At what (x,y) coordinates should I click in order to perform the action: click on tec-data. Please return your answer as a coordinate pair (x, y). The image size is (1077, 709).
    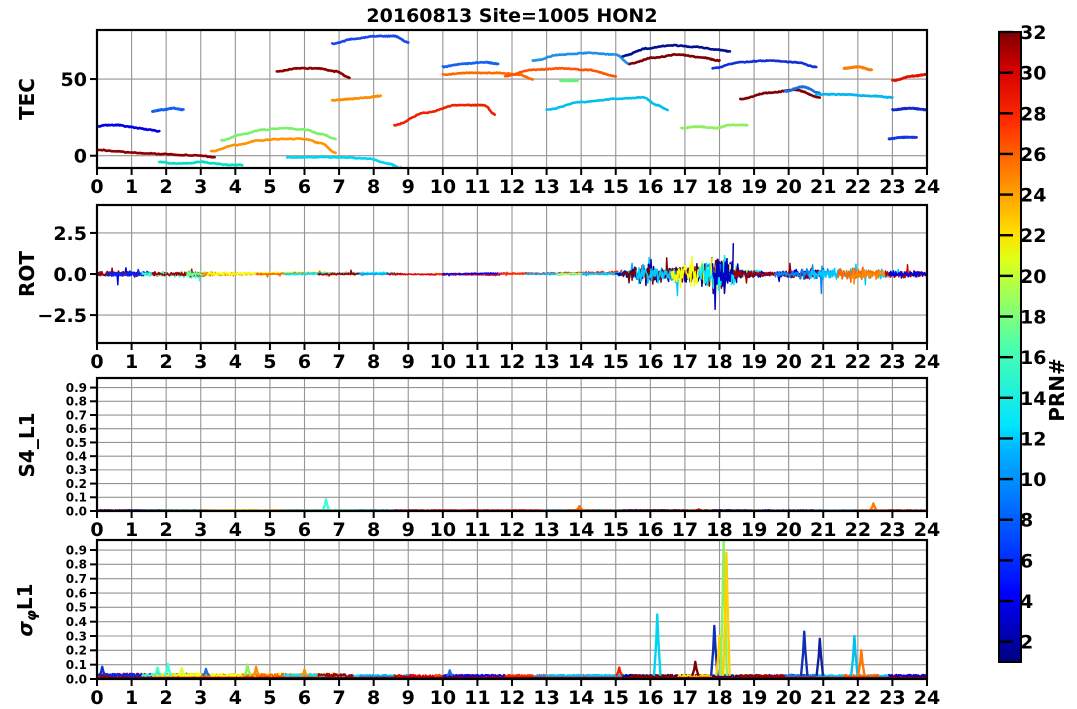
    Looking at the image, I should click on (512, 101).